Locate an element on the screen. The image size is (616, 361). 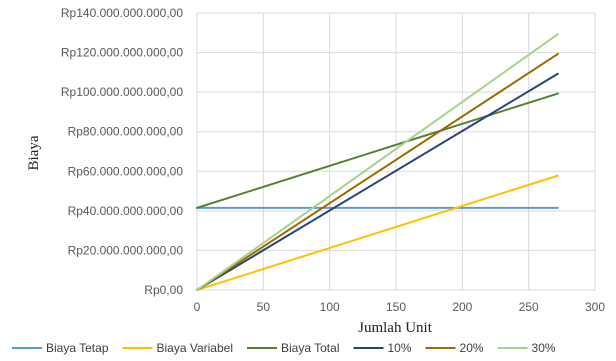
legend-label: Biaya Tetap is located at coordinates (77, 348).